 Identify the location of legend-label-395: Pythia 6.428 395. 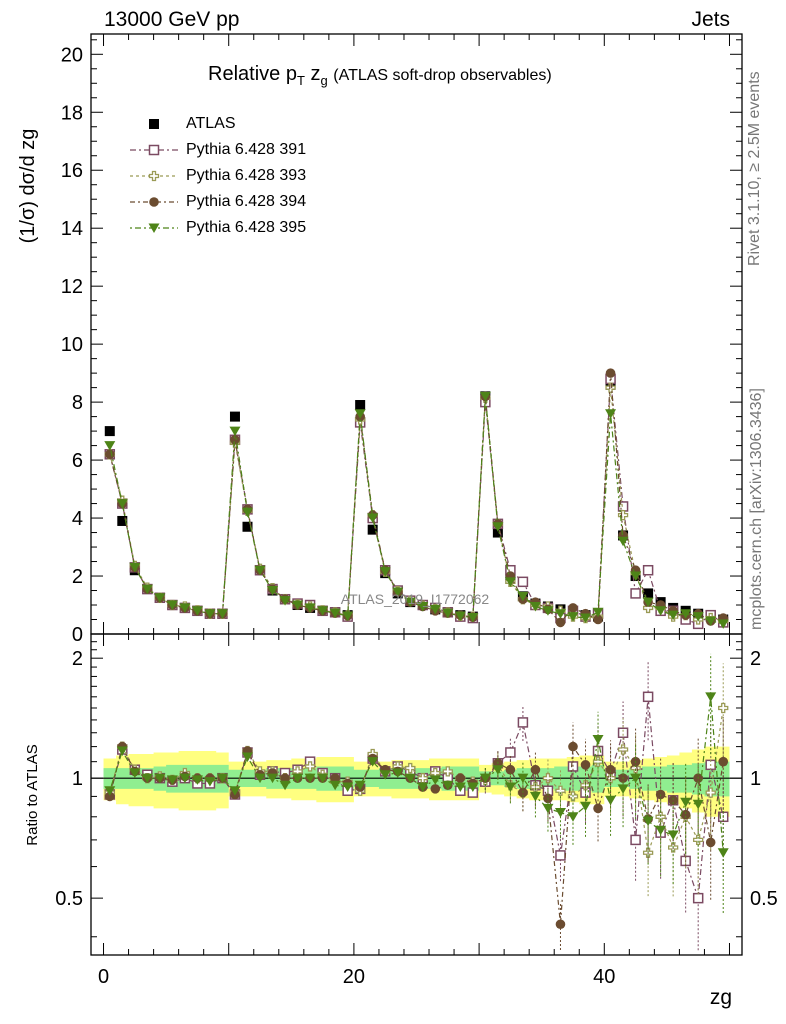
(246, 227).